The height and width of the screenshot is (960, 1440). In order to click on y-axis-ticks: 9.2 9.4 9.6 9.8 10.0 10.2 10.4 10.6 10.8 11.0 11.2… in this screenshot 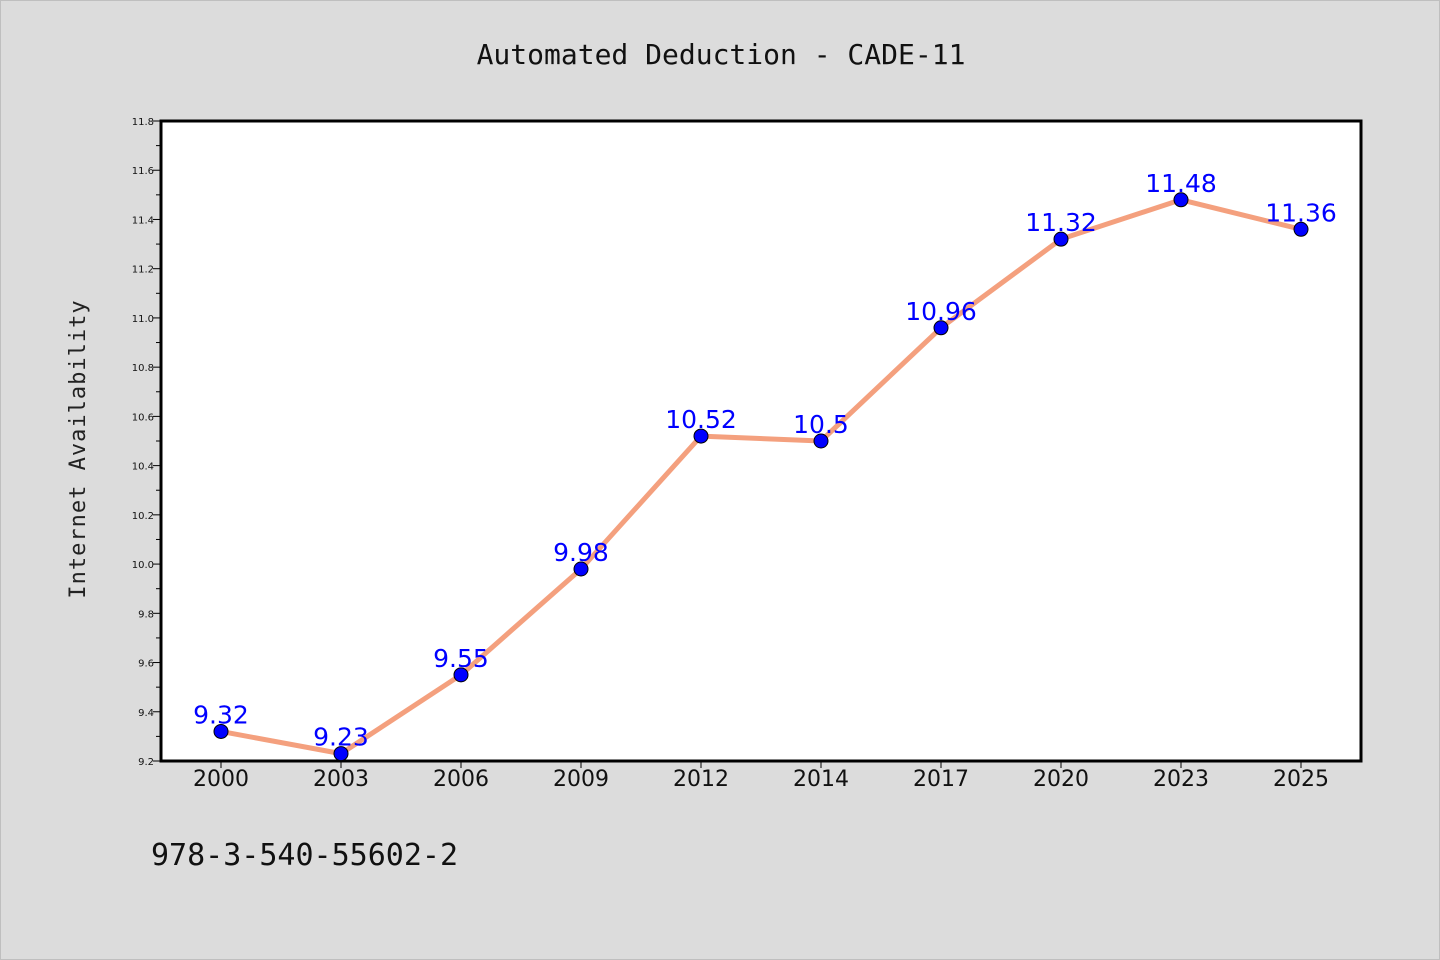, I will do `click(146, 442)`.